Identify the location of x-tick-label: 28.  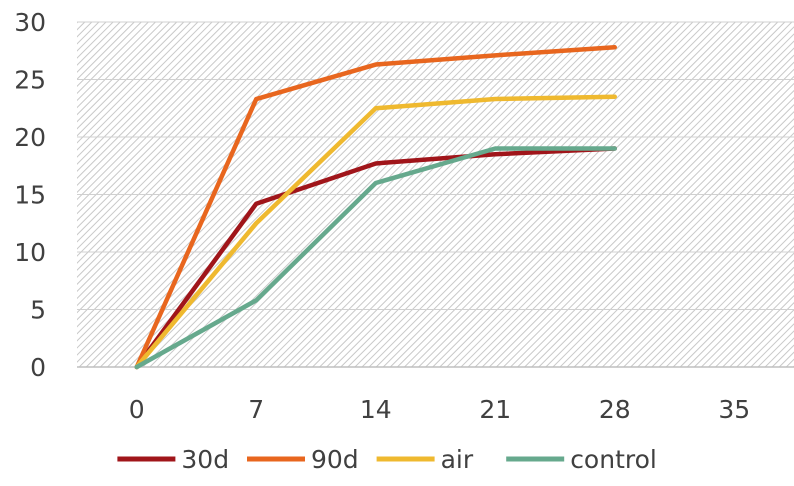
(615, 409).